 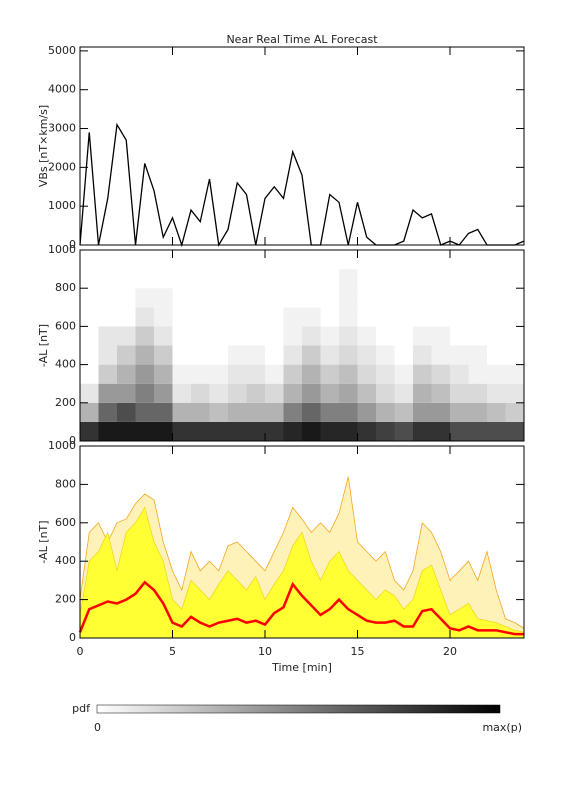 What do you see at coordinates (62, 50) in the screenshot?
I see `y-tick-label: 5000` at bounding box center [62, 50].